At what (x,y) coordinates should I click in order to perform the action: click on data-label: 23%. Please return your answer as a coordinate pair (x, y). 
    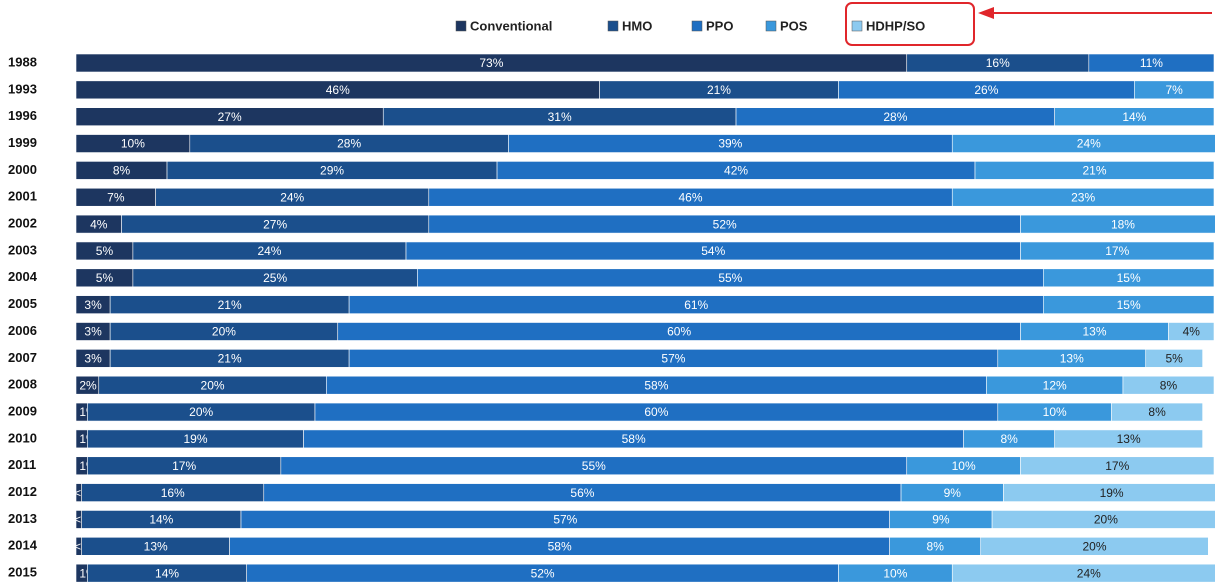
    Looking at the image, I should click on (1083, 197).